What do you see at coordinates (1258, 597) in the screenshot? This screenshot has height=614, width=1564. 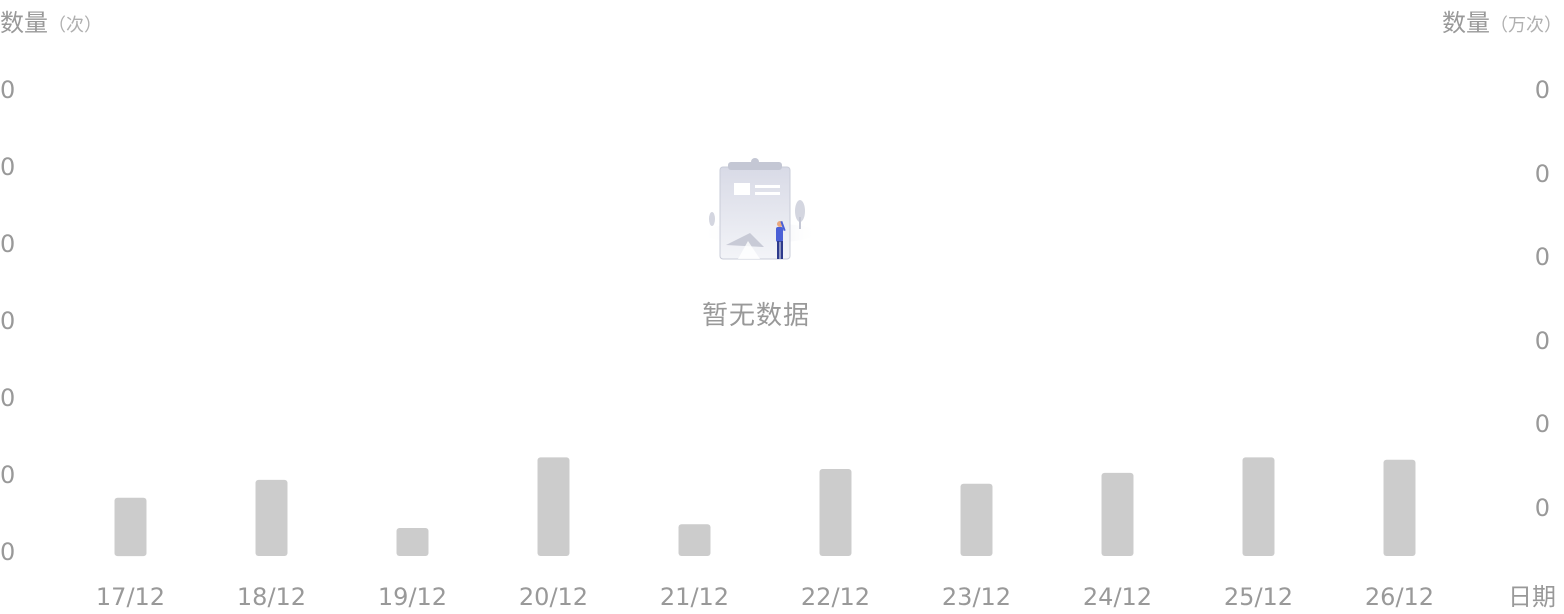 I see `x-tick-label: 25/12` at bounding box center [1258, 597].